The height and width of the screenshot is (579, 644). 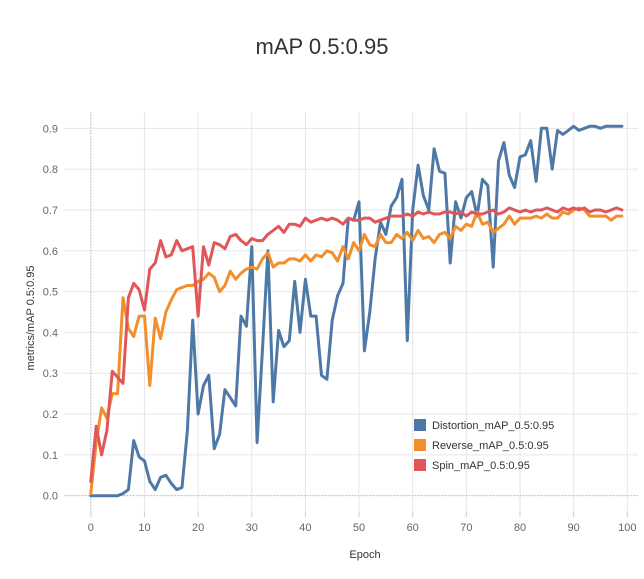 What do you see at coordinates (364, 555) in the screenshot?
I see `x-axis-label: Epoch` at bounding box center [364, 555].